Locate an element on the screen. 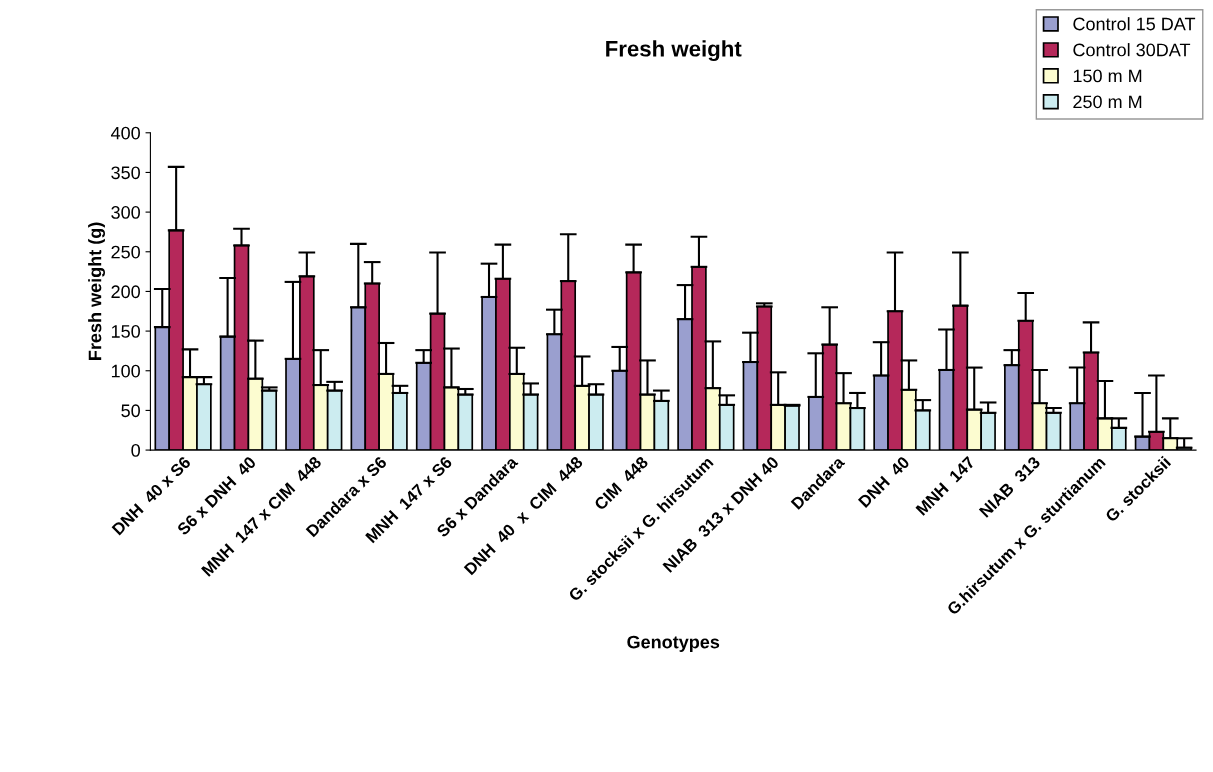  legend-label: Control 30DAT is located at coordinates (1132, 50).